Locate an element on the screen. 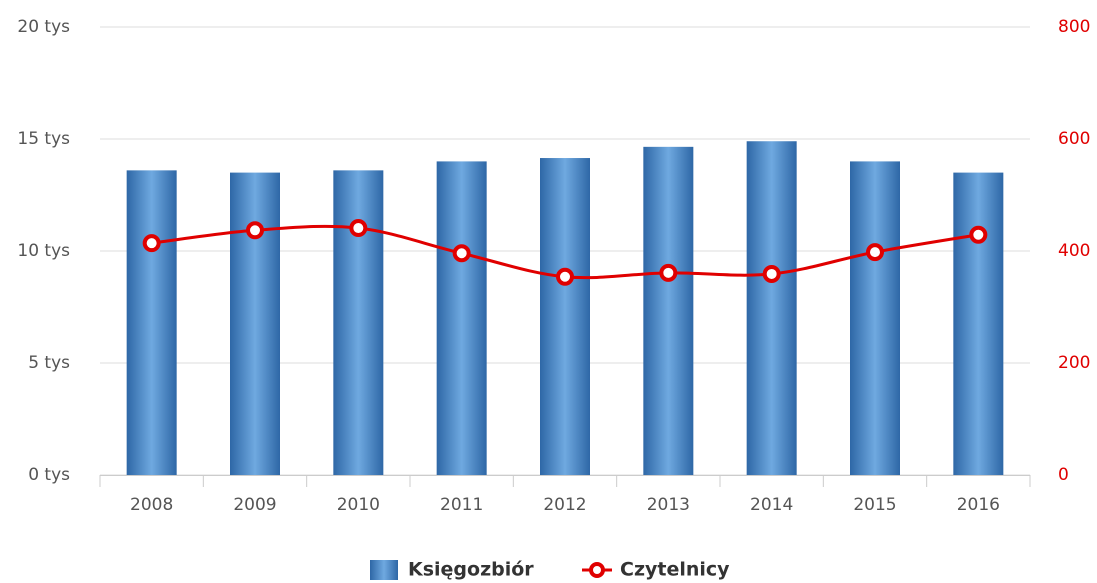 The image size is (1097, 583). x-tick-label: 2010 is located at coordinates (358, 505).